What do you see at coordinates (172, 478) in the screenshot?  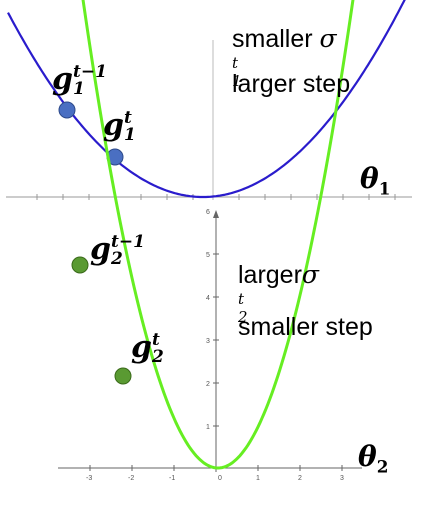 I see `x-tick-label: -1` at bounding box center [172, 478].